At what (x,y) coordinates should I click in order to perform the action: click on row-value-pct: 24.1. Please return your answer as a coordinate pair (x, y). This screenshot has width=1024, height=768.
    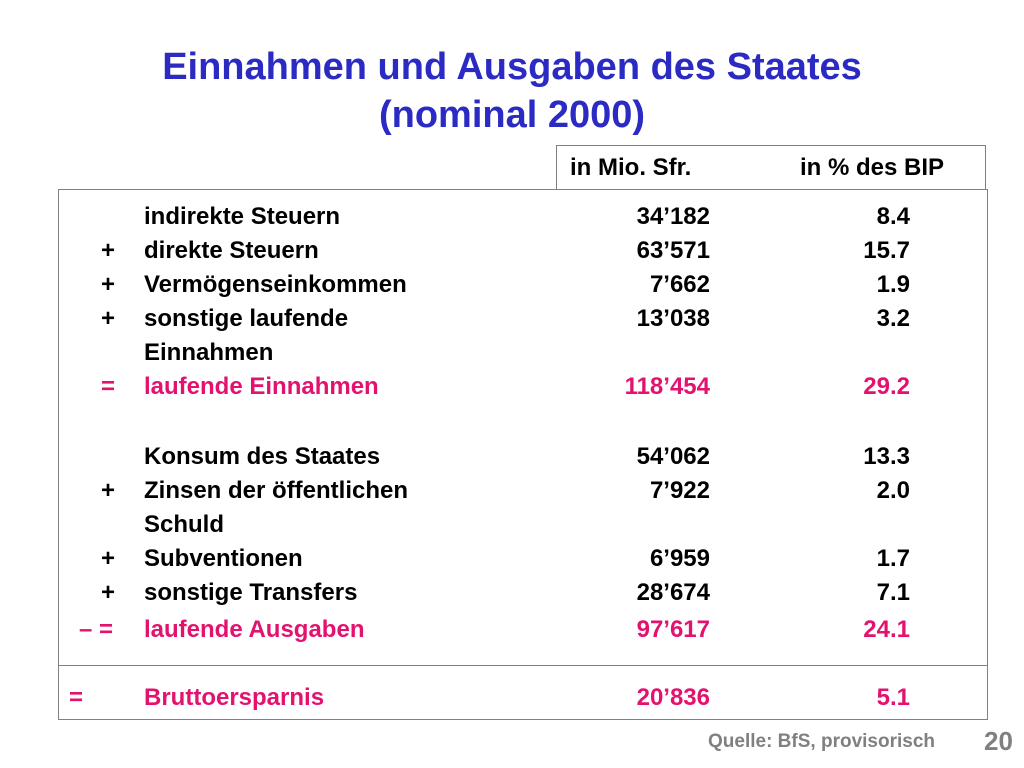
    Looking at the image, I should click on (886, 629).